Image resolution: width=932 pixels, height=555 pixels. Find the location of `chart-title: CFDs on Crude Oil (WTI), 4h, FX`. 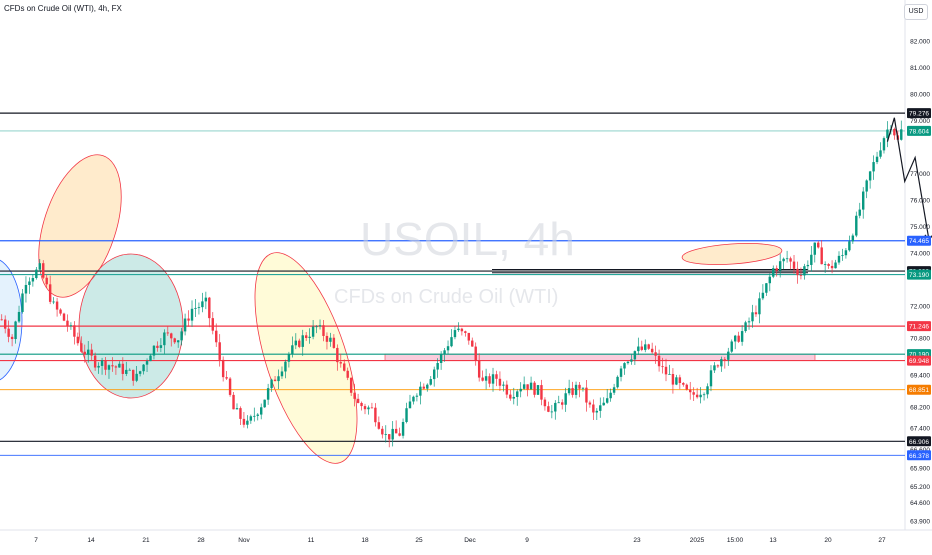

chart-title: CFDs on Crude Oil (WTI), 4h, FX is located at coordinates (63, 8).